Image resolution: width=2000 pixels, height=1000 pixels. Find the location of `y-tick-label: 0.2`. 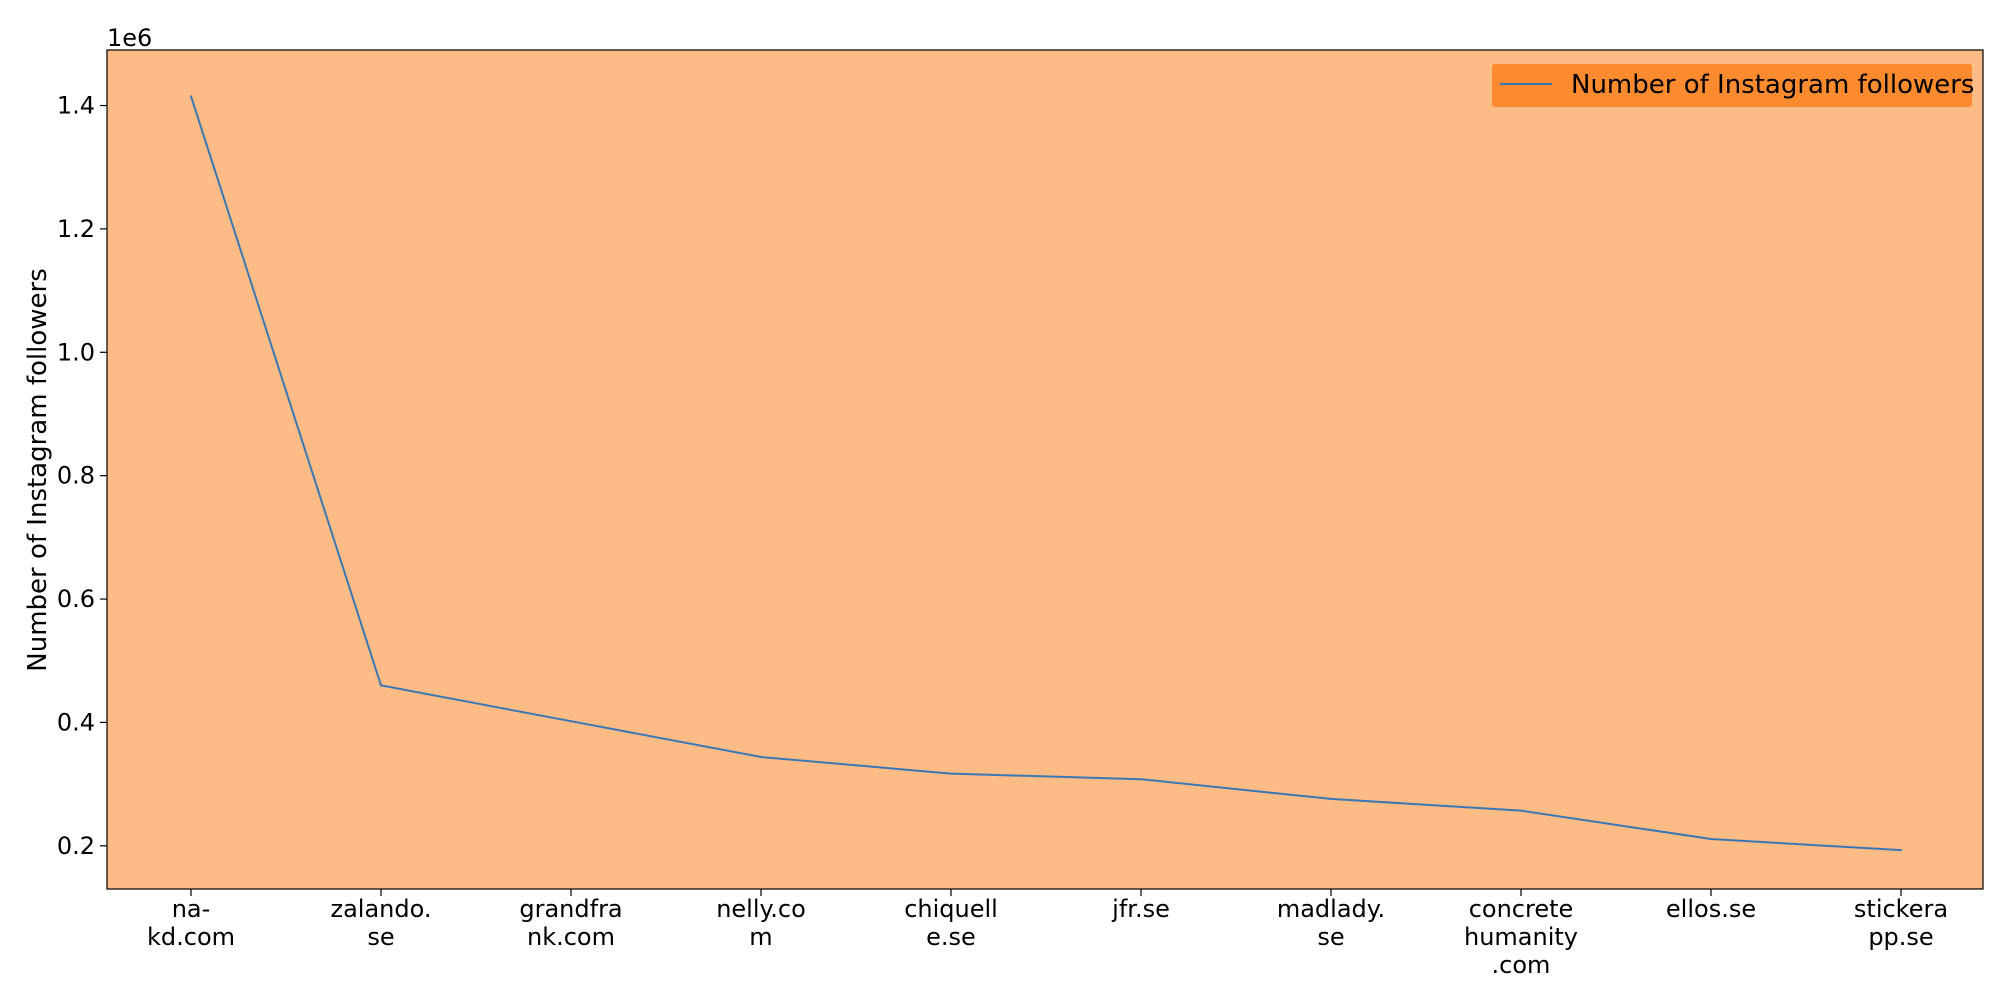

y-tick-label: 0.2 is located at coordinates (76, 846).